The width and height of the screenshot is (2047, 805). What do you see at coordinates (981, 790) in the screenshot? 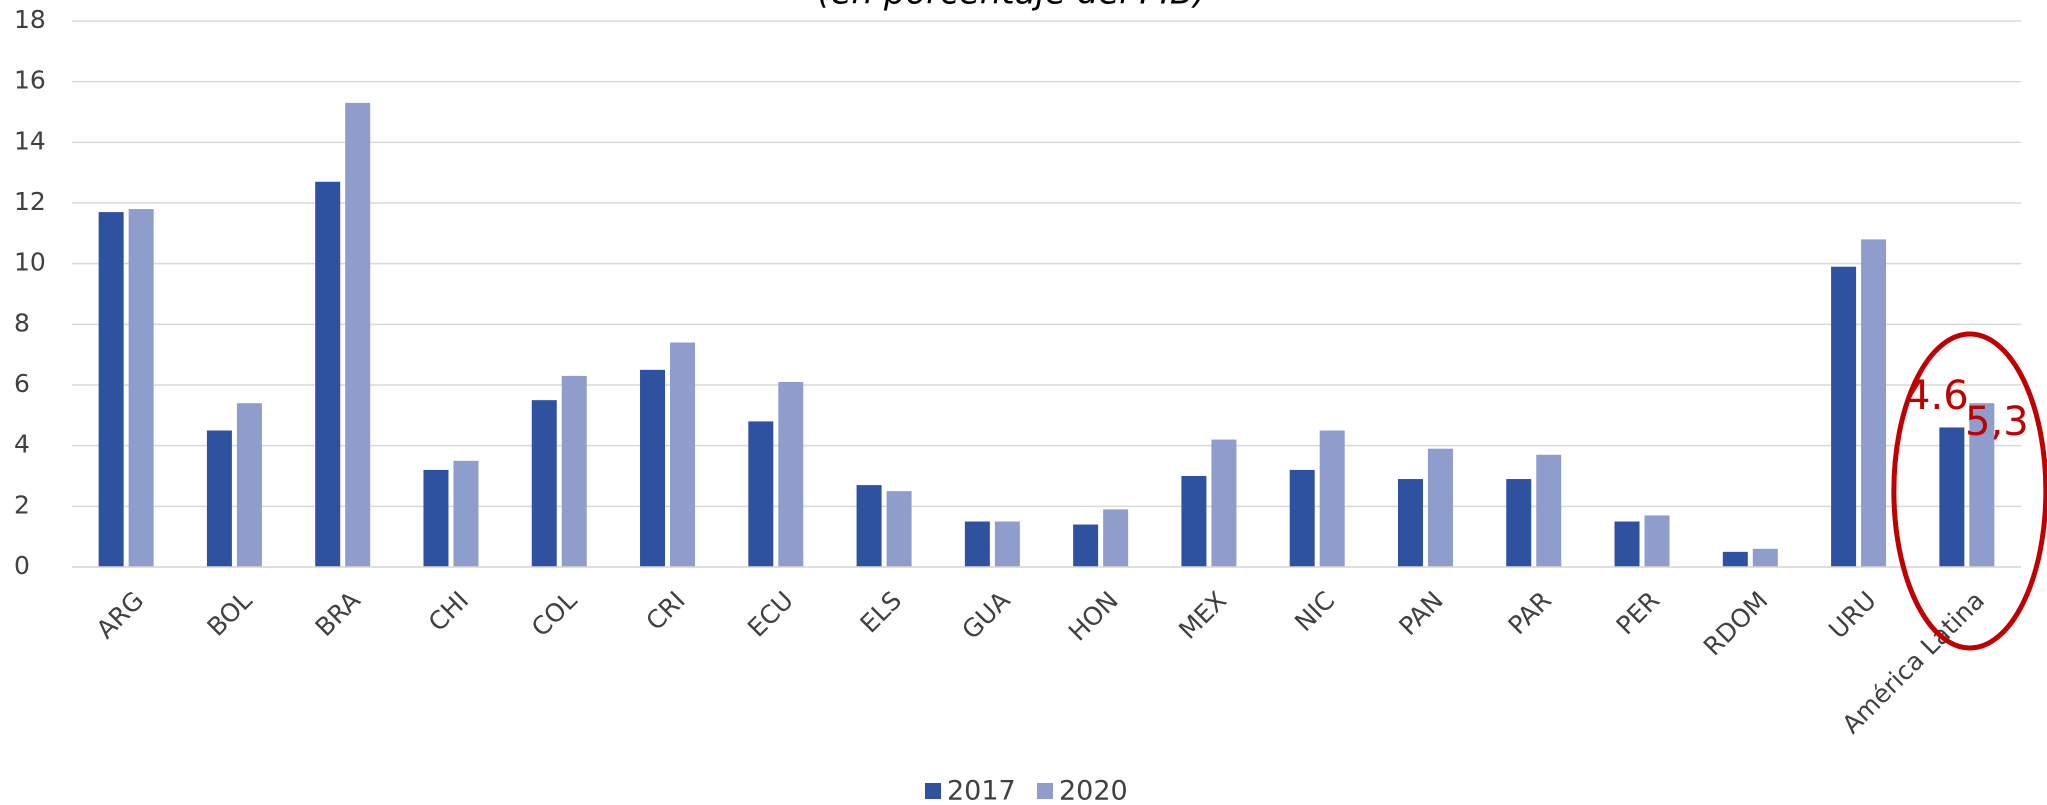
I see `legend-label: 2017` at bounding box center [981, 790].